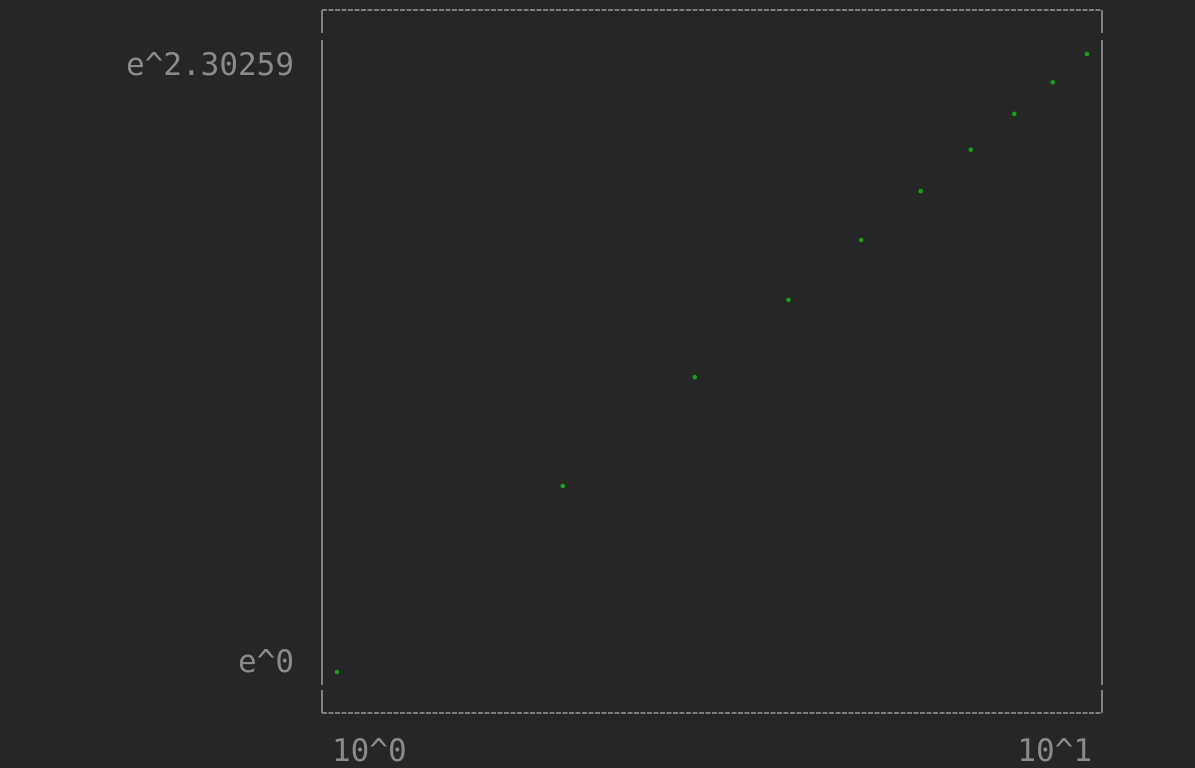 Image resolution: width=1195 pixels, height=768 pixels. I want to click on x-tick-label-right: 10^1, so click(1054, 750).